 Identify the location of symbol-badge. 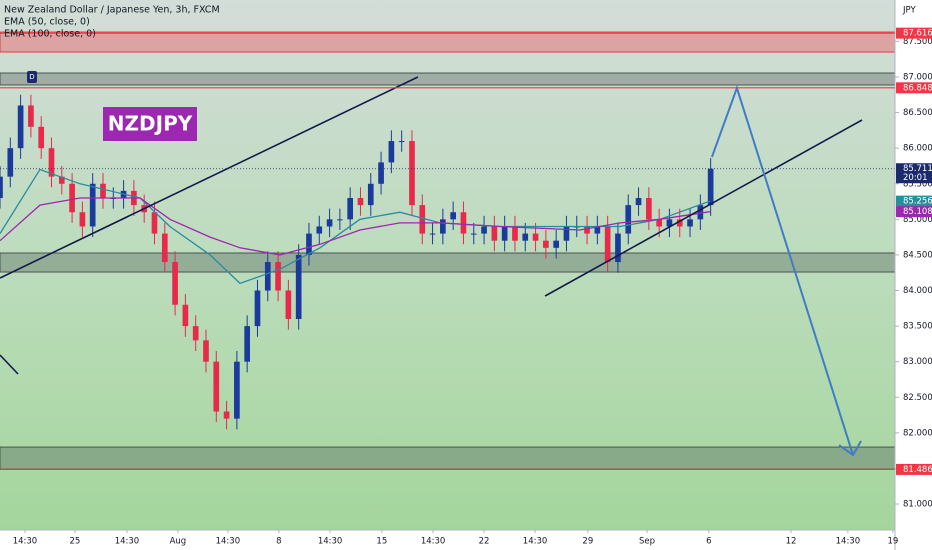
(150, 124).